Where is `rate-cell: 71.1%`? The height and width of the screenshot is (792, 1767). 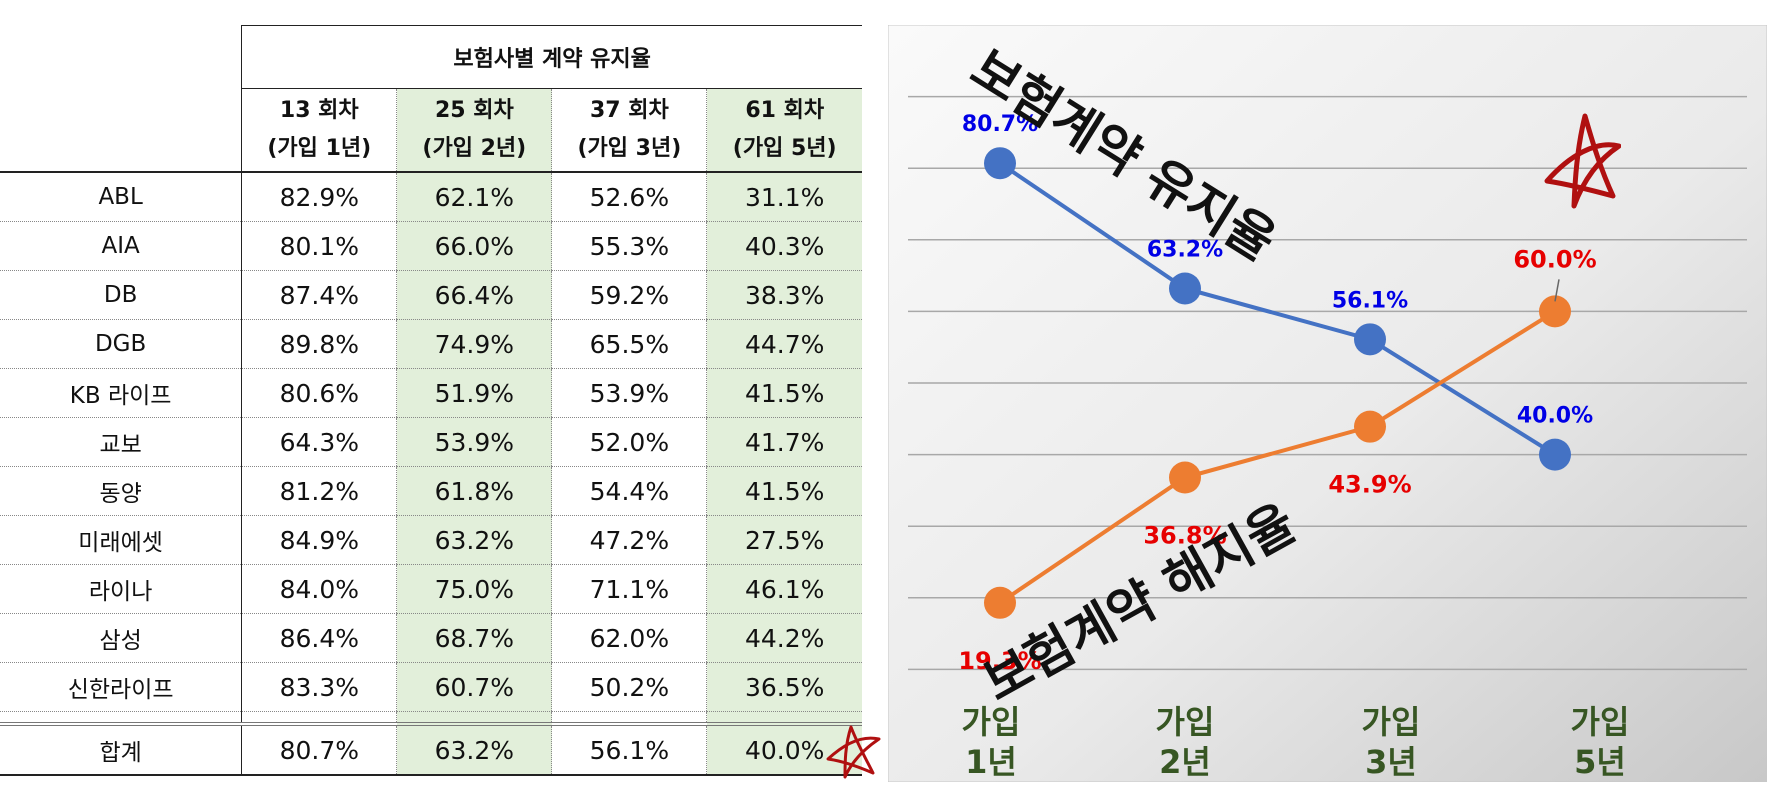 rate-cell: 71.1% is located at coordinates (629, 589).